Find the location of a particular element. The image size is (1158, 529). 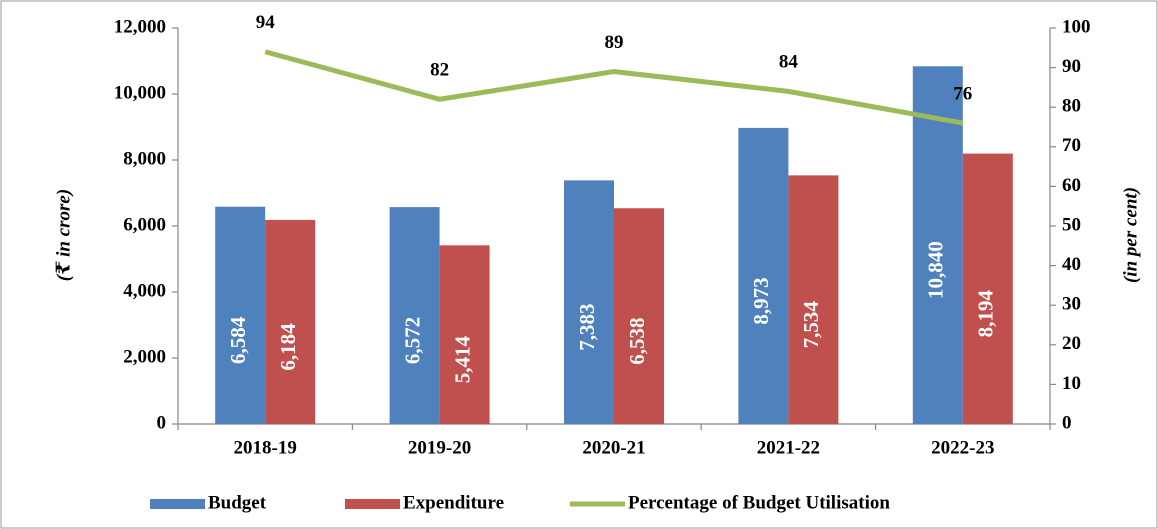

bar-value-label: 5,414 is located at coordinates (462, 360).